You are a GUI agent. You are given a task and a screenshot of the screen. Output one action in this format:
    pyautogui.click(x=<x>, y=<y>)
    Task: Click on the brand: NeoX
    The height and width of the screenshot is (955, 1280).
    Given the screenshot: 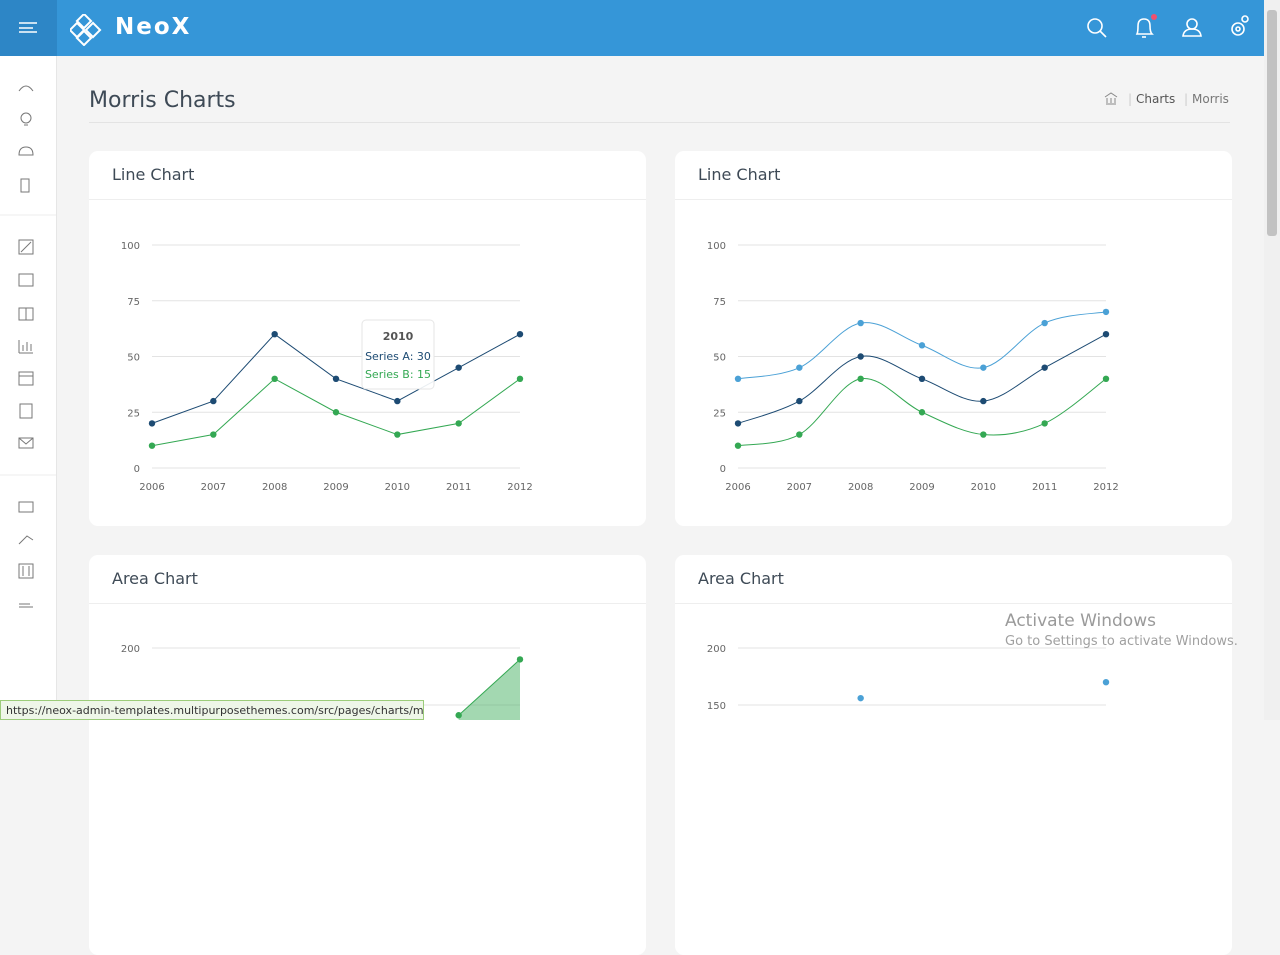 What is the action you would take?
    pyautogui.click(x=153, y=27)
    